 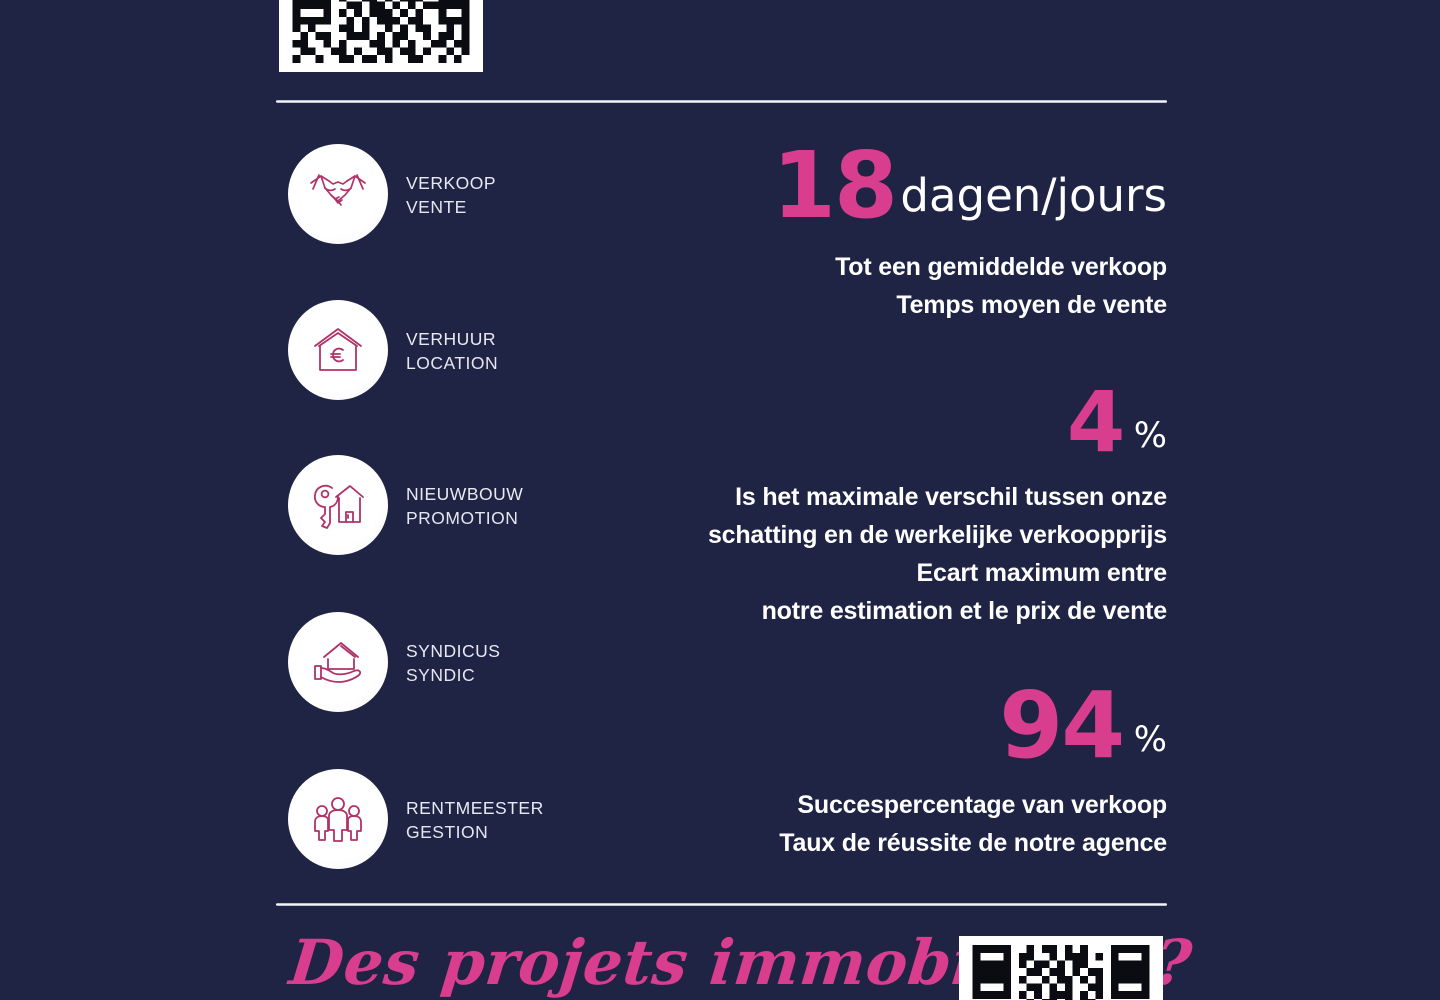 What do you see at coordinates (338, 194) in the screenshot?
I see `handshake-icon` at bounding box center [338, 194].